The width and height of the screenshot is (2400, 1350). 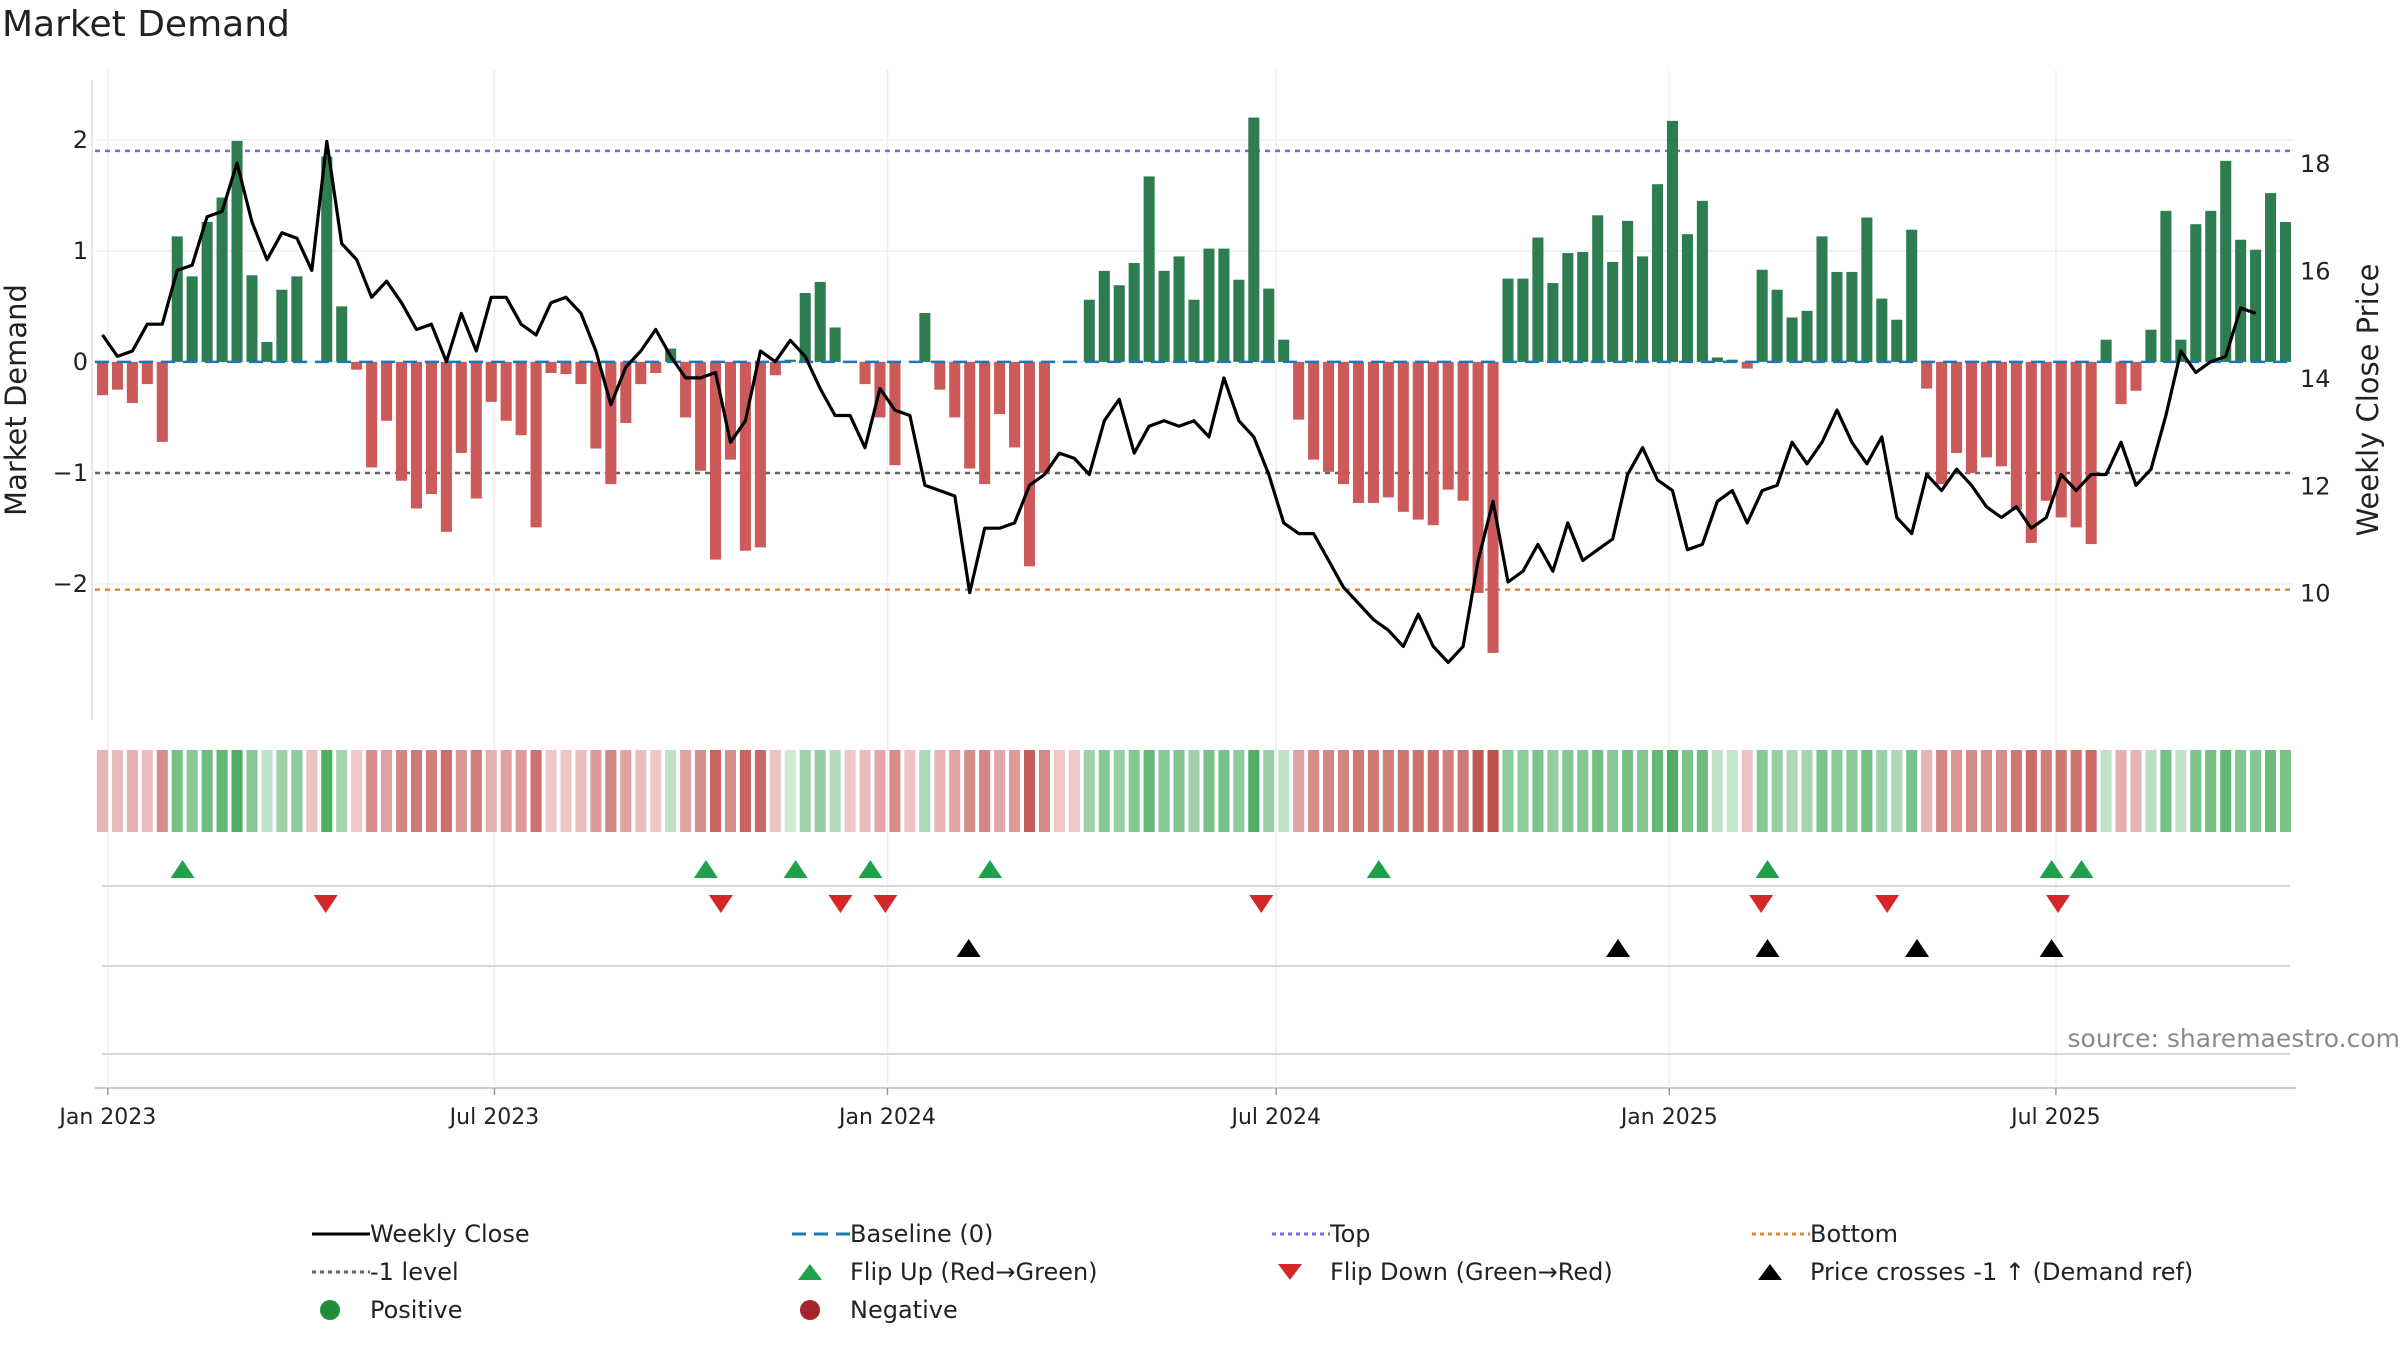 I want to click on legend-top-icon, so click(x=1301, y=1234).